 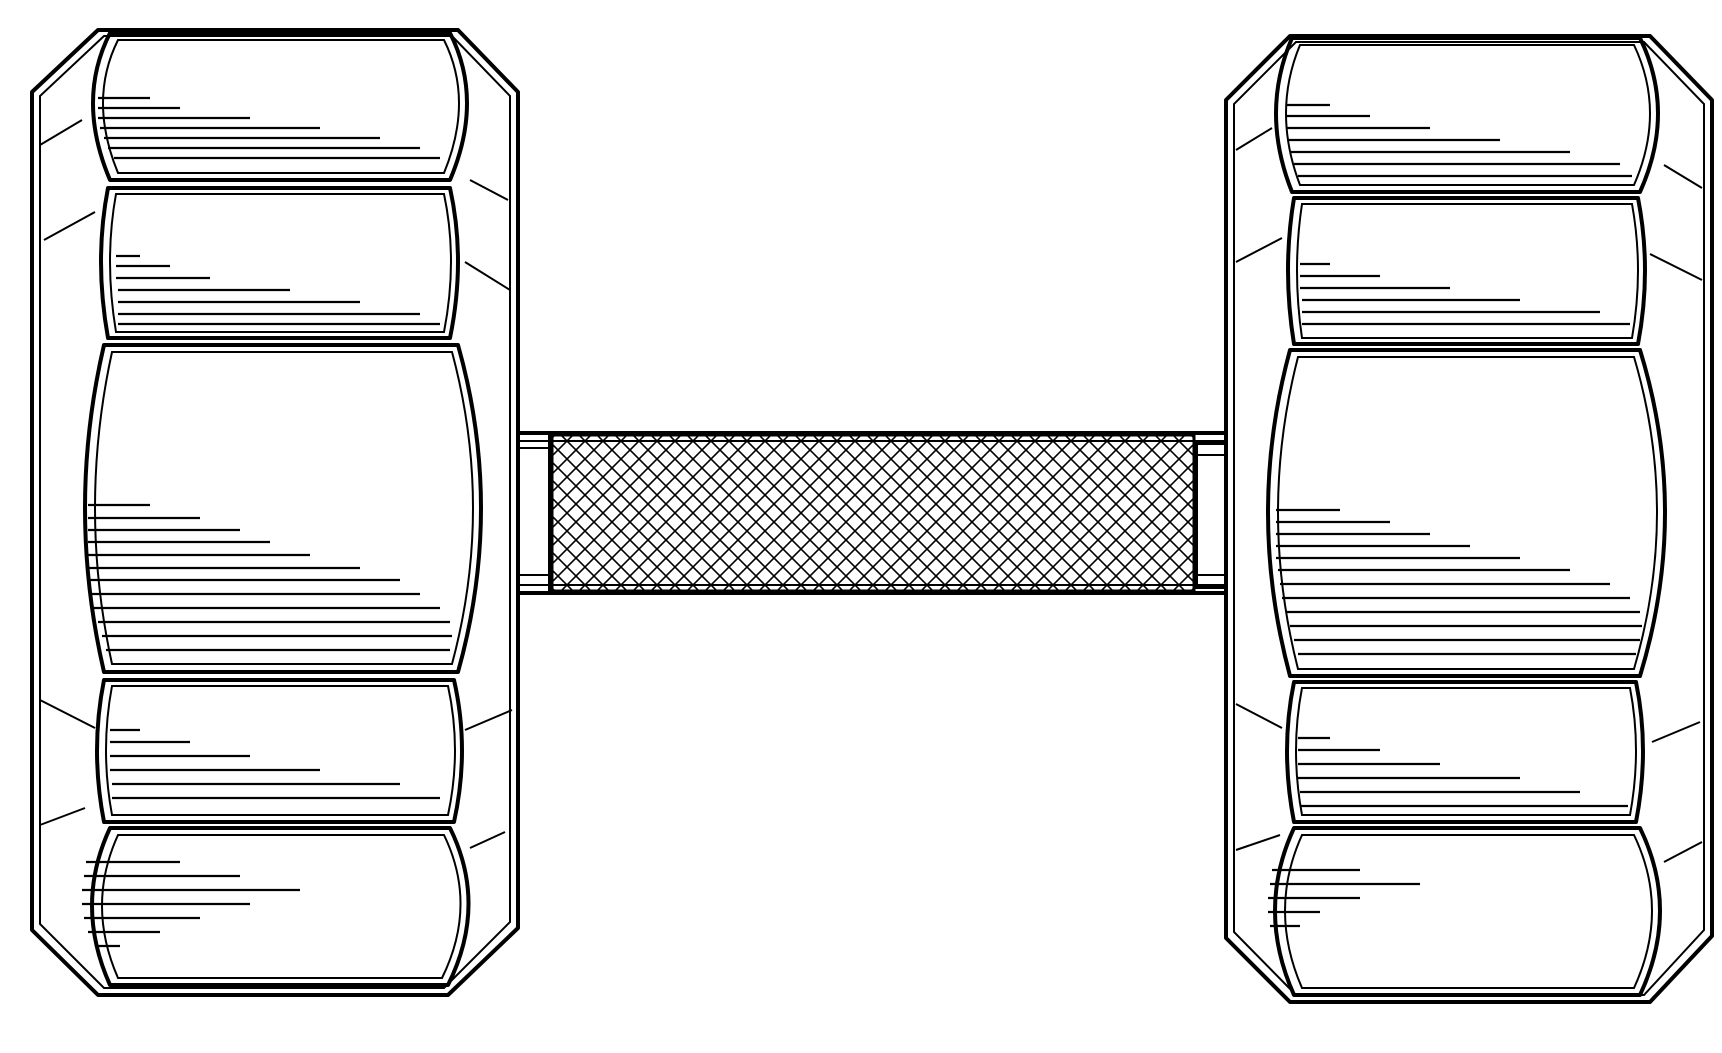 I want to click on handle-collar-right, so click(x=1211, y=515).